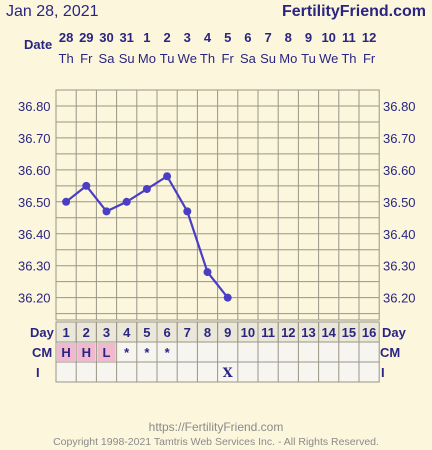 The height and width of the screenshot is (450, 432). I want to click on date-label: 5, so click(227, 37).